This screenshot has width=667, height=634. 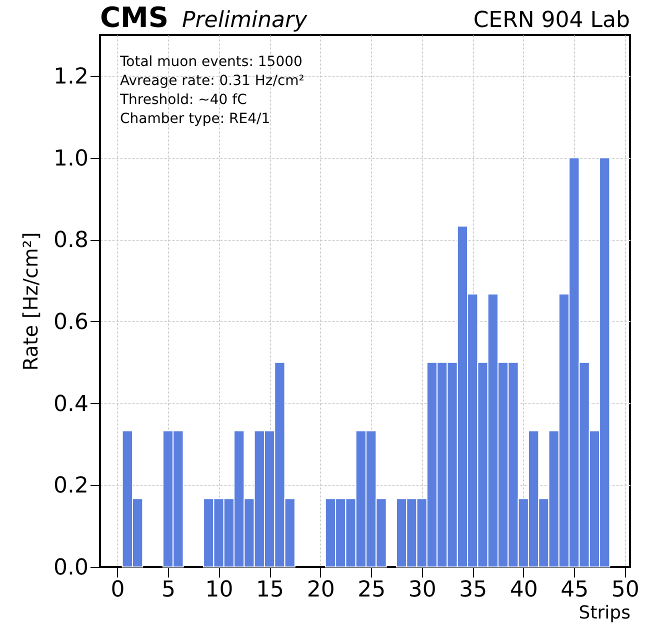 What do you see at coordinates (320, 590) in the screenshot?
I see `x-tick-label: 20` at bounding box center [320, 590].